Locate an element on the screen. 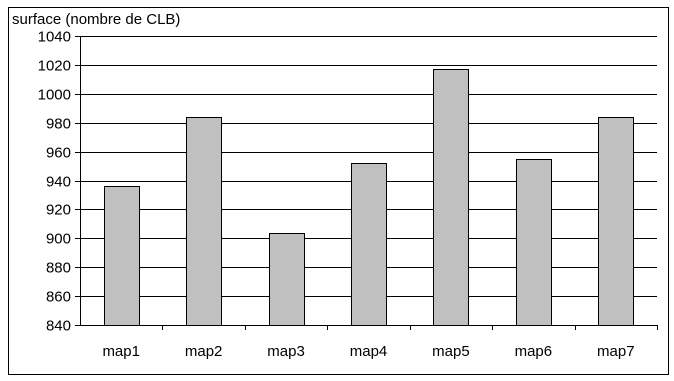 This screenshot has width=674, height=381. y-tick-label: 940 is located at coordinates (58, 182).